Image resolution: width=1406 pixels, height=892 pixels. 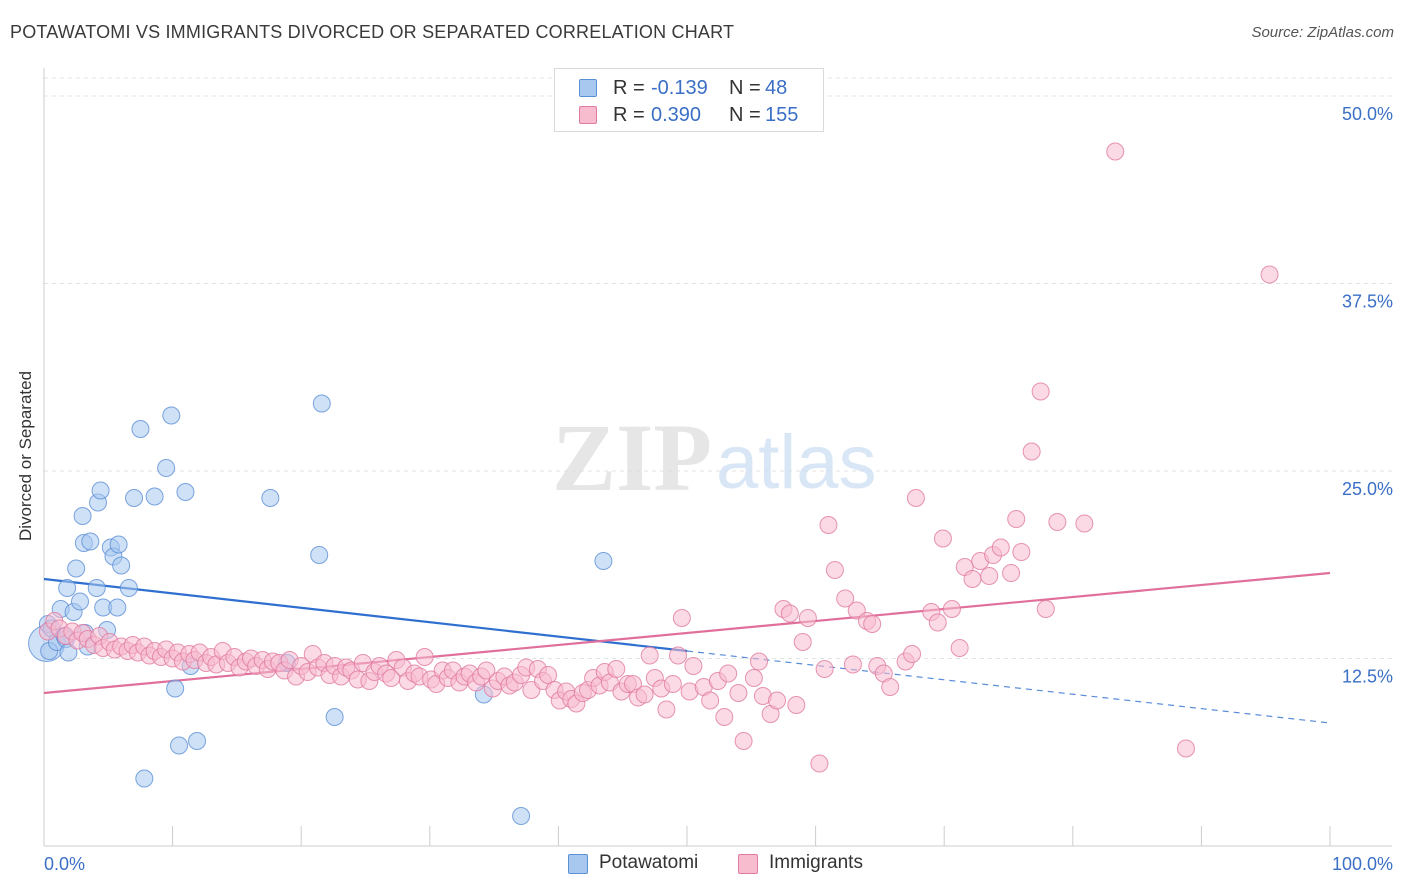 I want to click on legend-row-immigrants: R = 0.390 N = 155, so click(x=689, y=114).